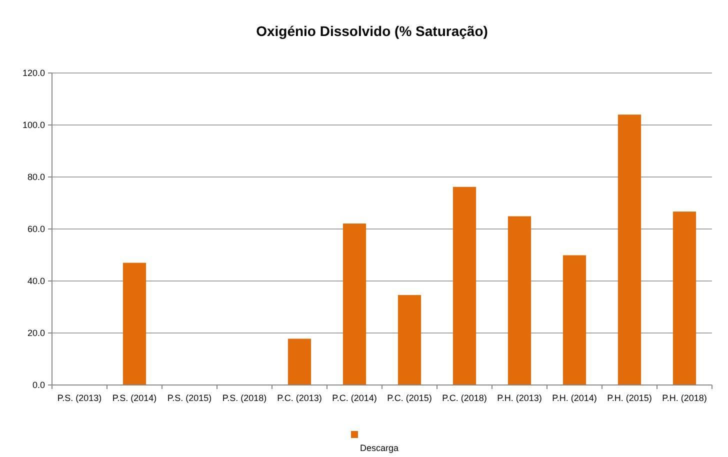 This screenshot has height=457, width=728. Describe the element at coordinates (519, 398) in the screenshot. I see `x-tick-label: P.H. (2013)` at that location.